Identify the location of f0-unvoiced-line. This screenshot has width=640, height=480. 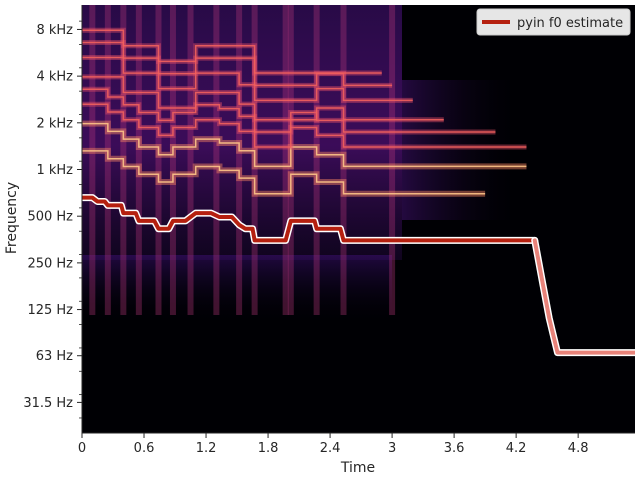
(583, 296).